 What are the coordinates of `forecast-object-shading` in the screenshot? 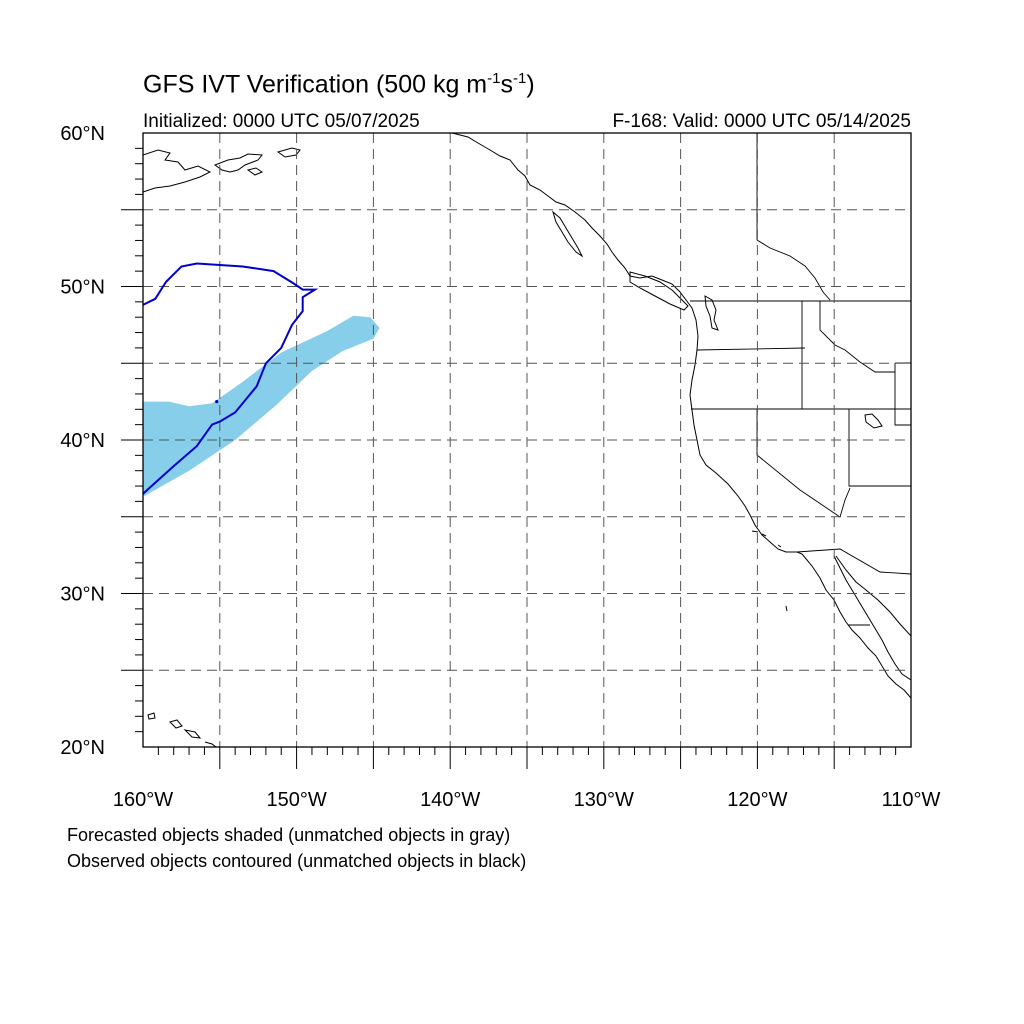 It's located at (261, 406).